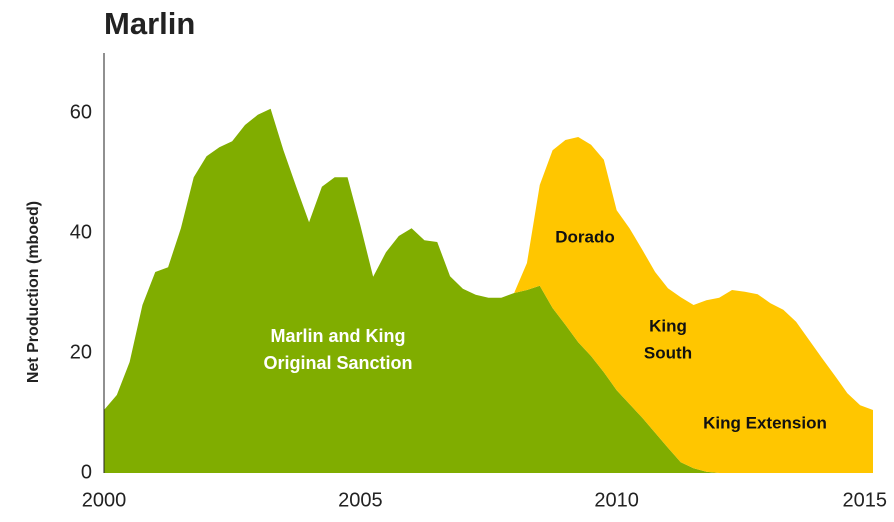 The image size is (894, 522). I want to click on annotation: Marlin and King, so click(338, 336).